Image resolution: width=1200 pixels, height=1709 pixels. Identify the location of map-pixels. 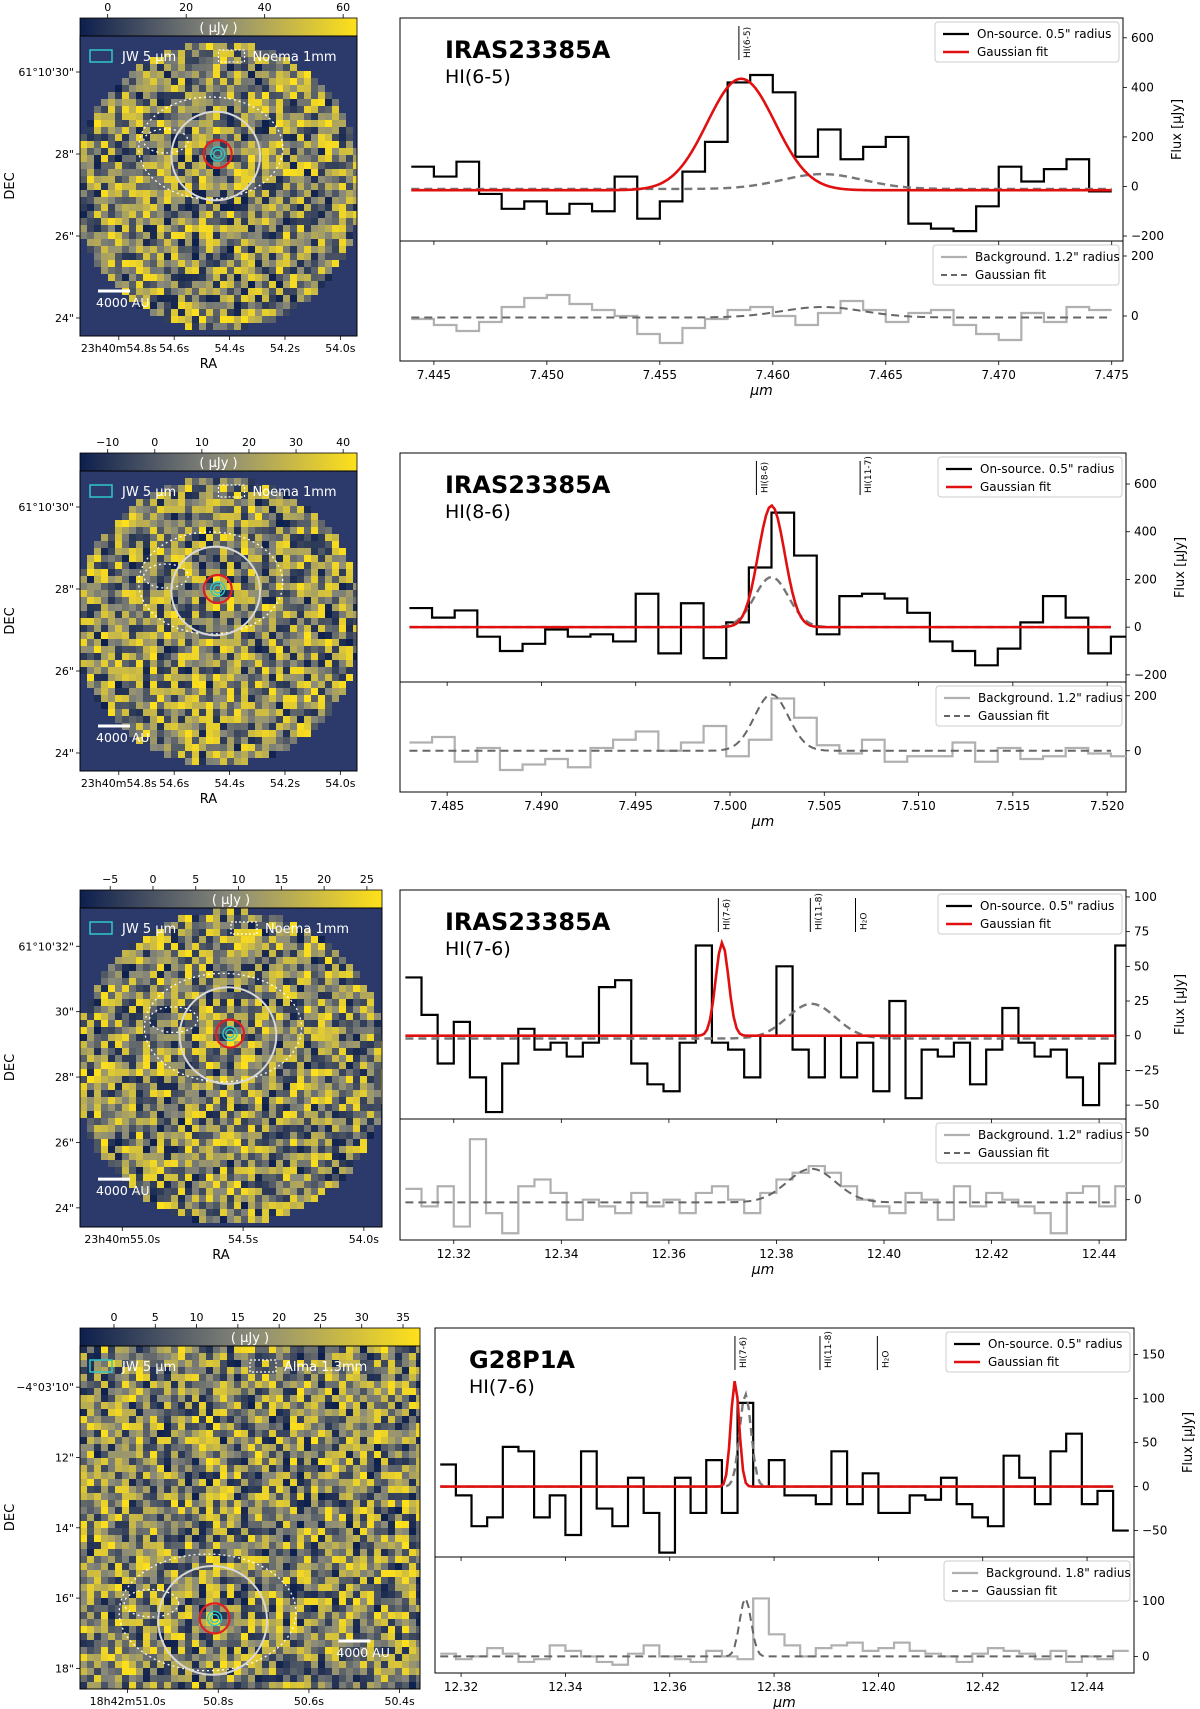
(250, 1517).